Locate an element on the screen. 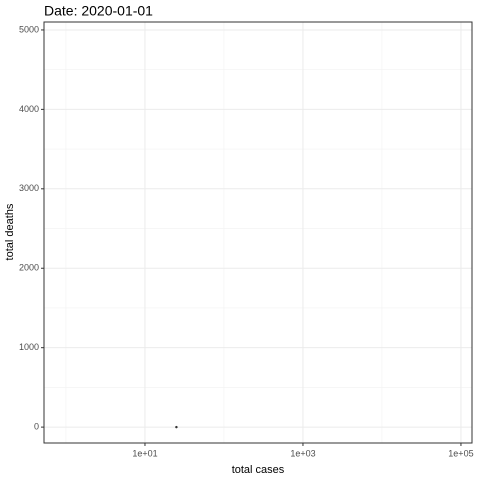  point is located at coordinates (176, 427).